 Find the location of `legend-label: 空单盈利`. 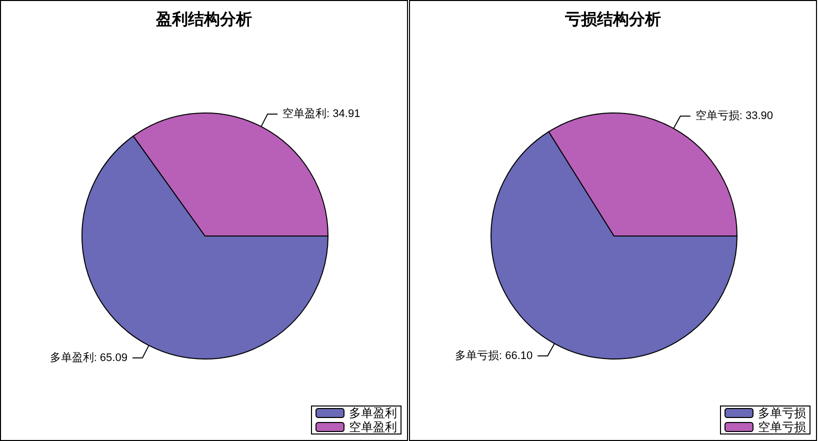

legend-label: 空单盈利 is located at coordinates (373, 427).